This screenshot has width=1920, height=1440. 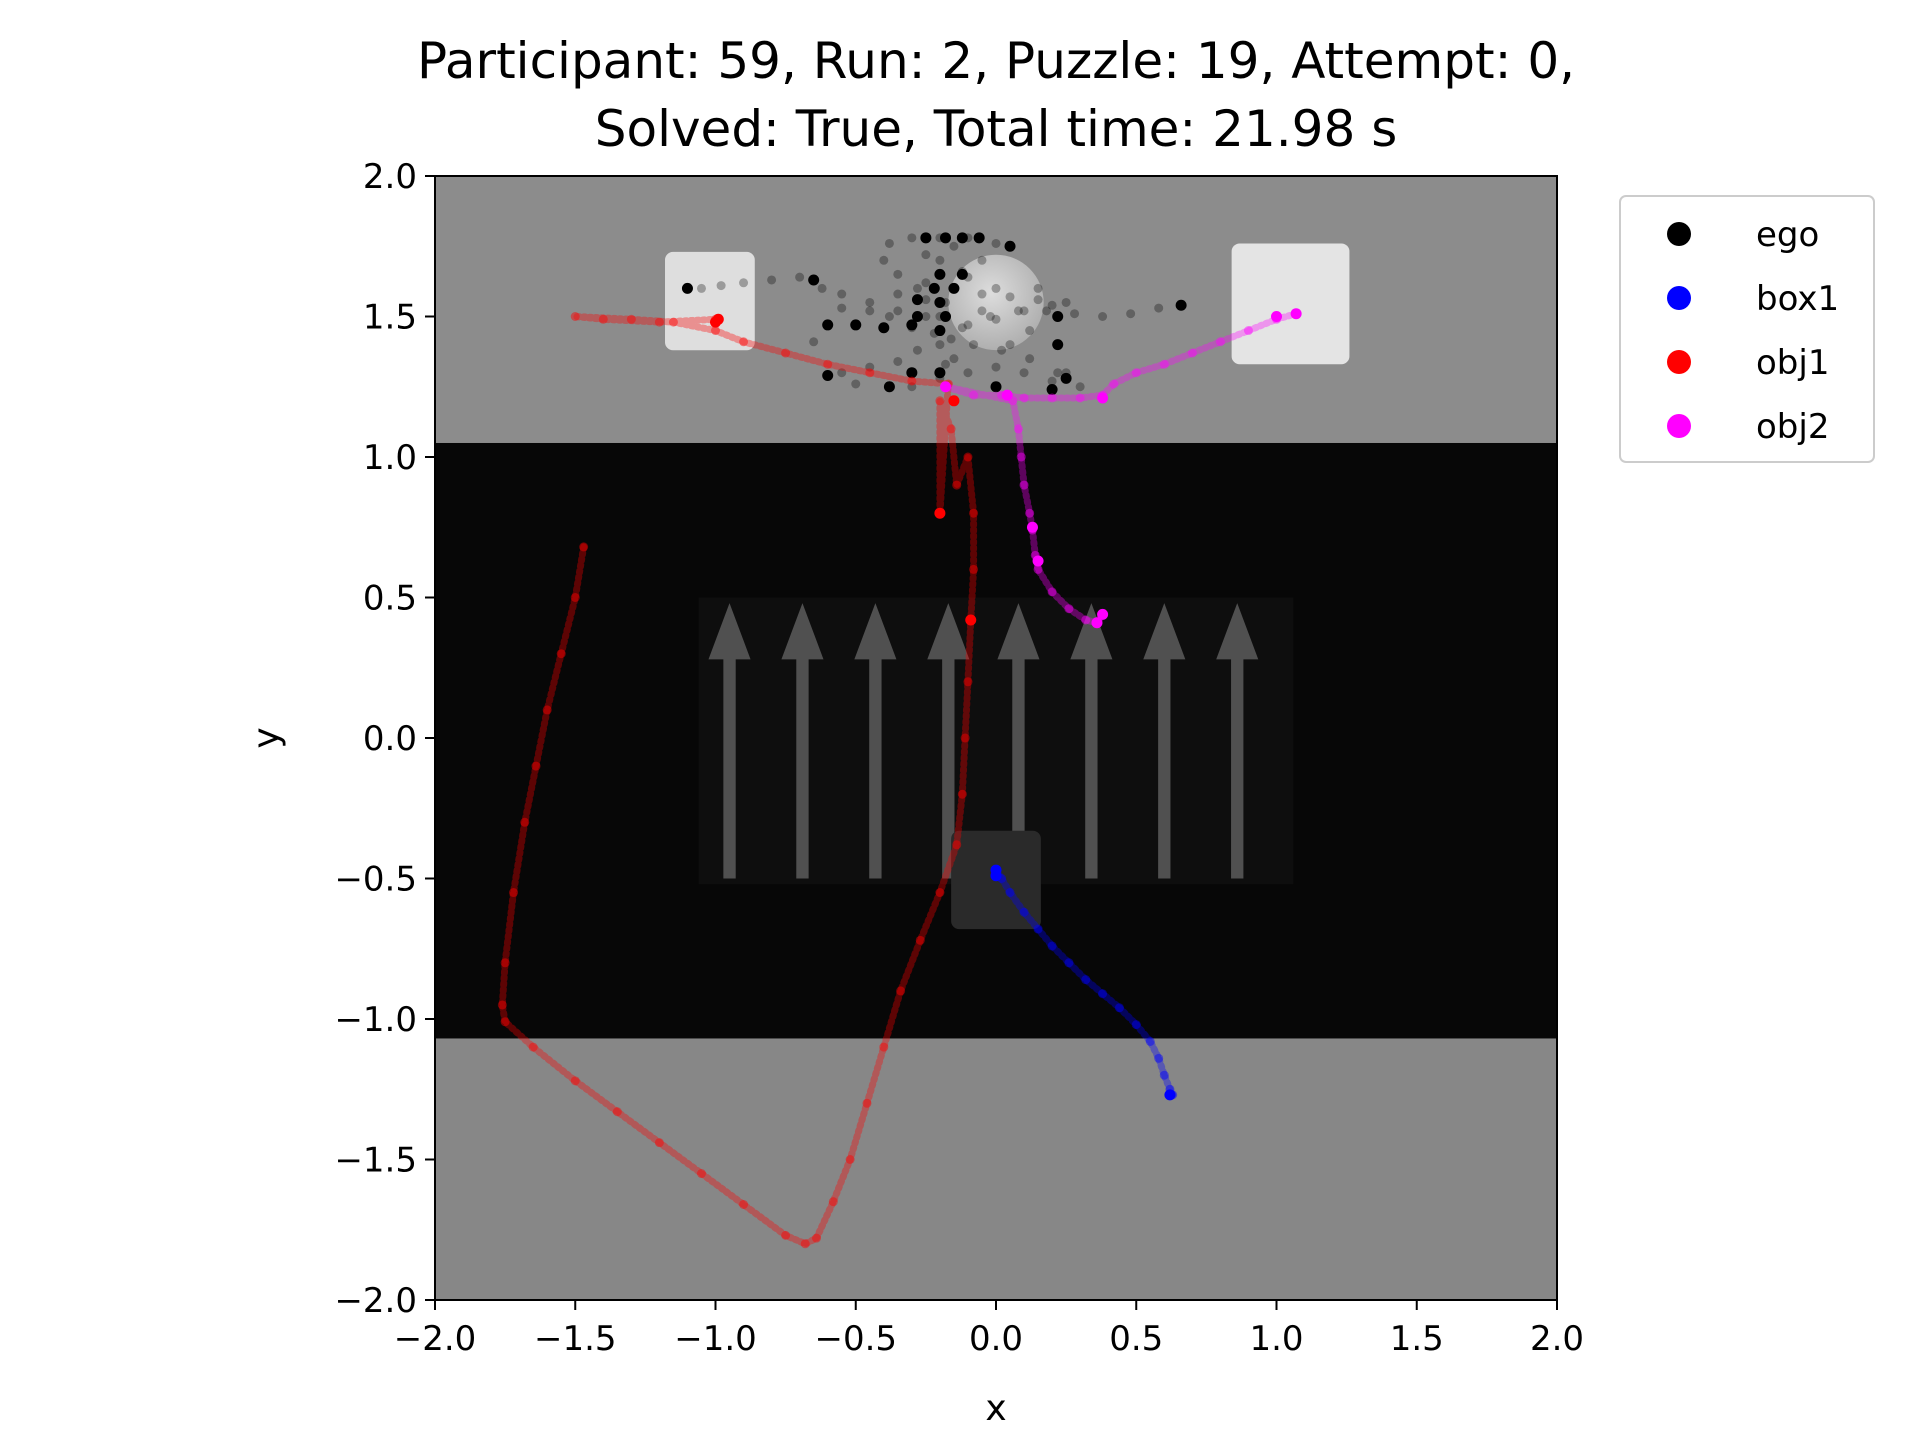 What do you see at coordinates (1747, 329) in the screenshot?
I see `legend: ego box1 obj1 obj2` at bounding box center [1747, 329].